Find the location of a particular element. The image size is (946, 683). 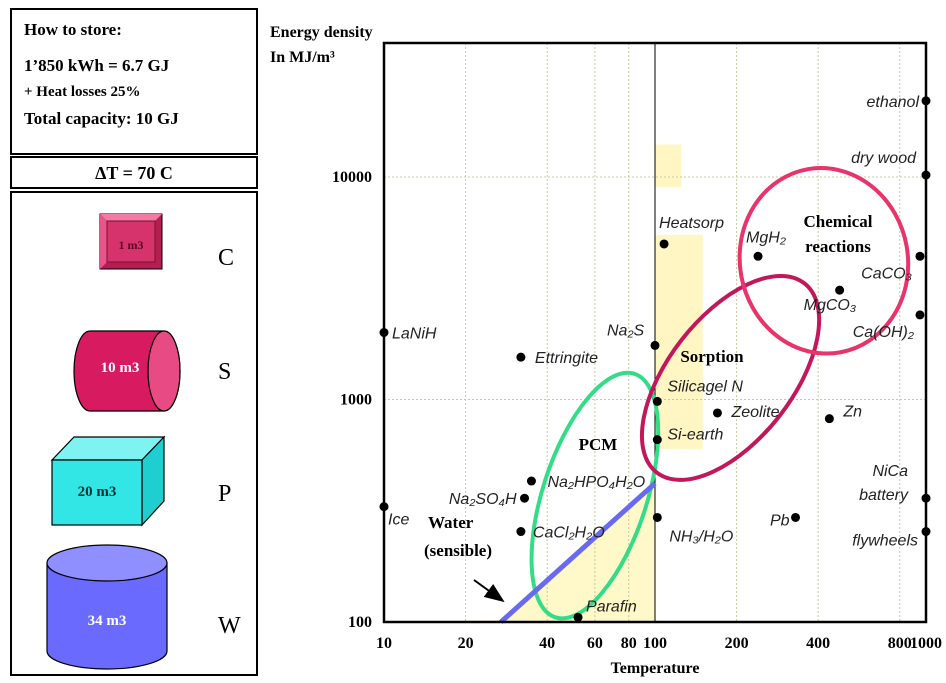

sensible-water-line is located at coordinates (578, 552).